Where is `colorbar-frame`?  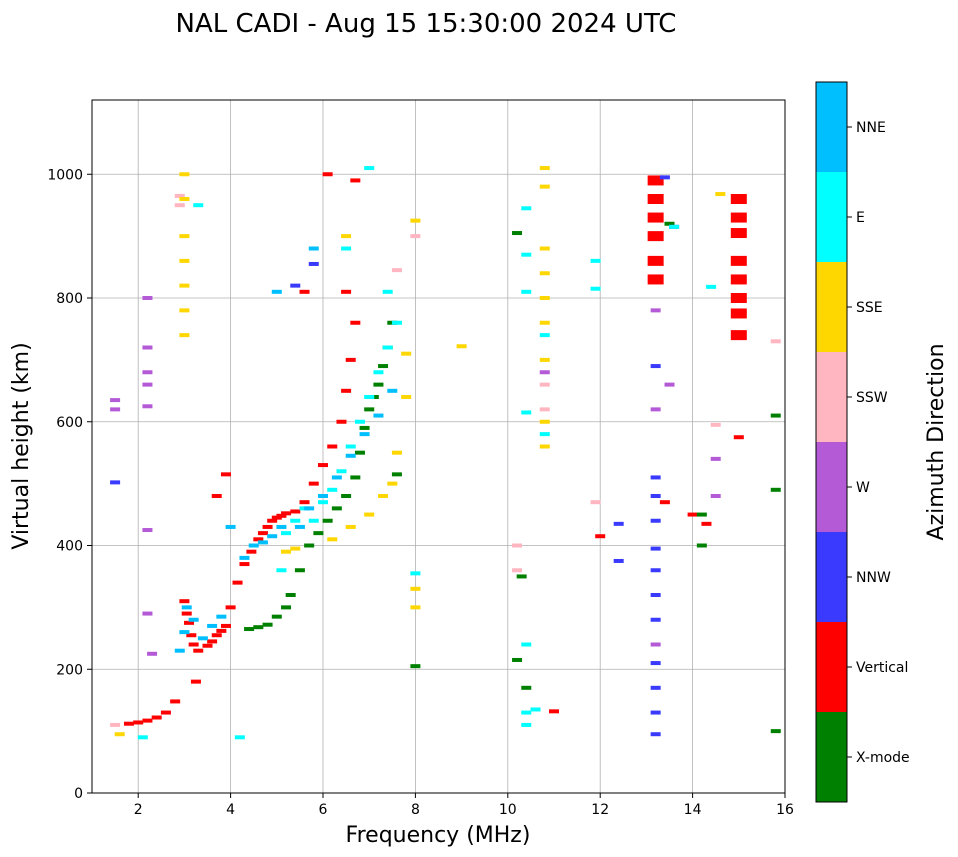 colorbar-frame is located at coordinates (831, 442).